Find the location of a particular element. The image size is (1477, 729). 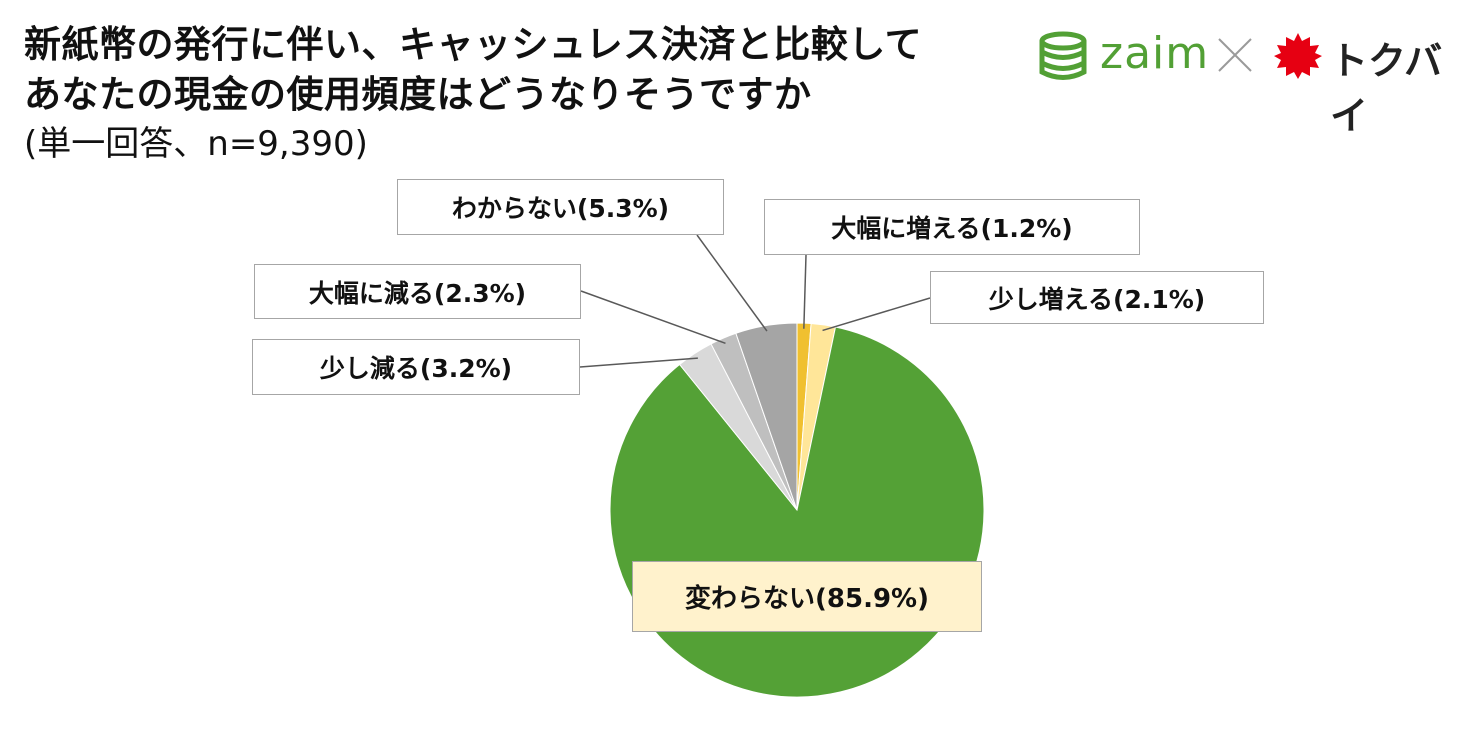

slice-label-1: 大幅に増える(1.2%) is located at coordinates (952, 227).